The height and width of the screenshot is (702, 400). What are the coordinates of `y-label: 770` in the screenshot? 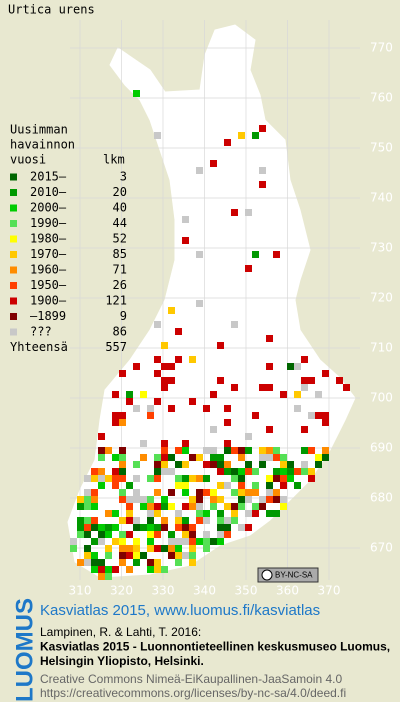 It's located at (381, 48).